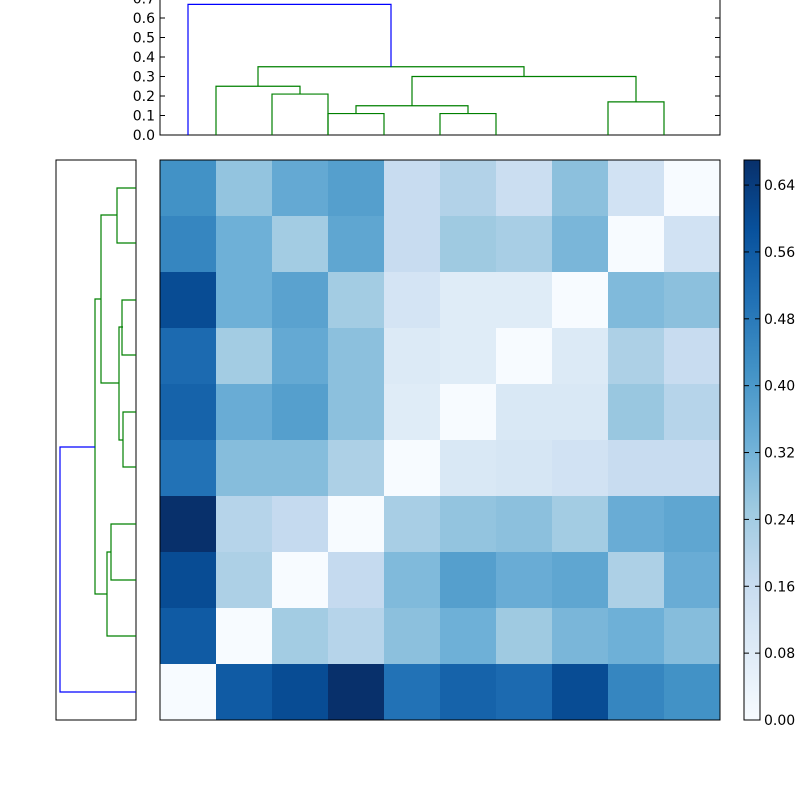 The height and width of the screenshot is (800, 800). I want to click on heatmap-cell-r5-c5, so click(468, 468).